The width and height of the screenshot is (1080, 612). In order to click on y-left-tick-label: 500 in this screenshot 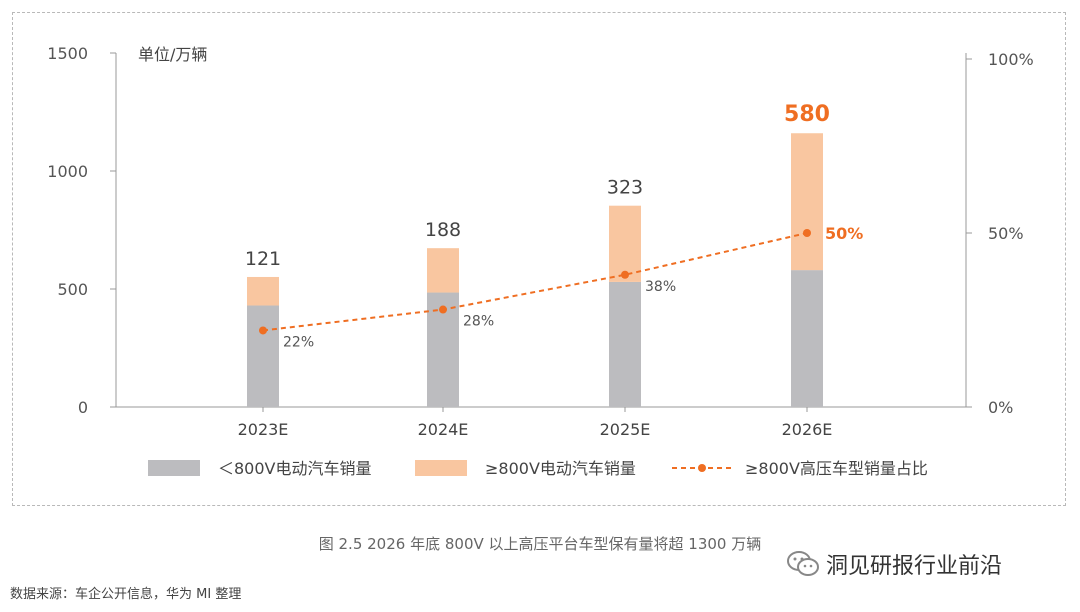, I will do `click(72, 289)`.